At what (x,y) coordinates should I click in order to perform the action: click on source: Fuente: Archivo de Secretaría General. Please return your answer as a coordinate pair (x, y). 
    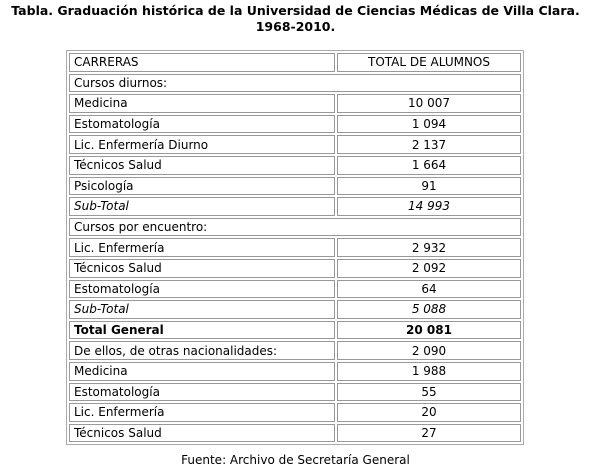
    Looking at the image, I should click on (295, 460).